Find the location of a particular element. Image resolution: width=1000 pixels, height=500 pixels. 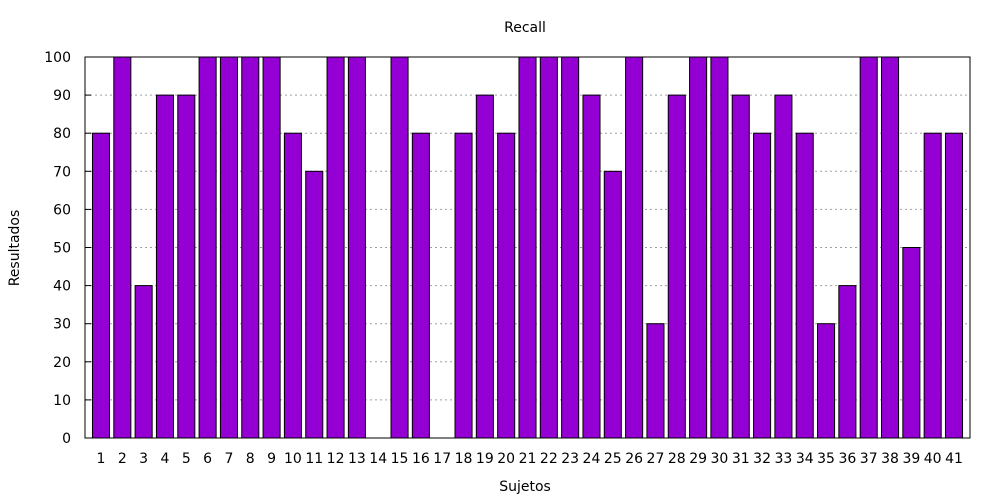

x-tick-label: 37 is located at coordinates (869, 459).